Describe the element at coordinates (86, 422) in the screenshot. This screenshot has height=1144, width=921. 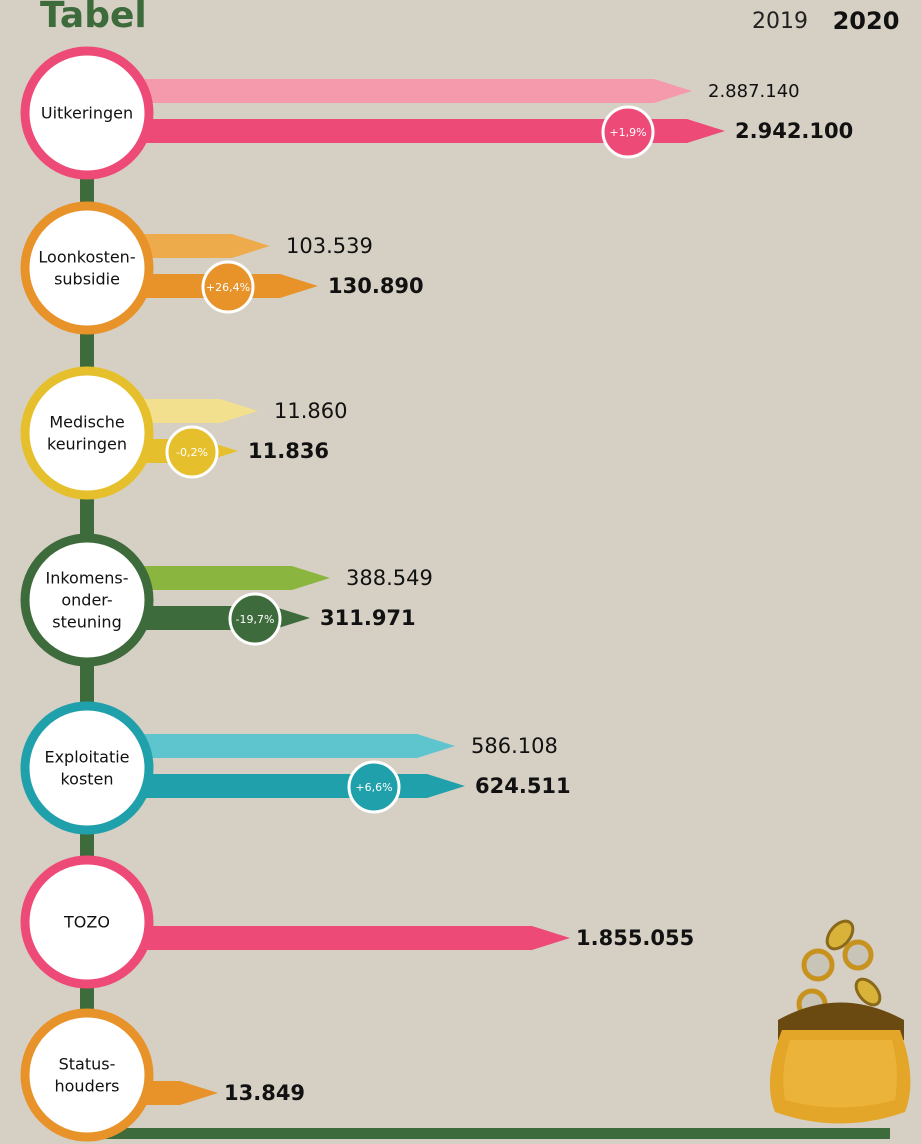
I see `category-label: Medische` at that location.